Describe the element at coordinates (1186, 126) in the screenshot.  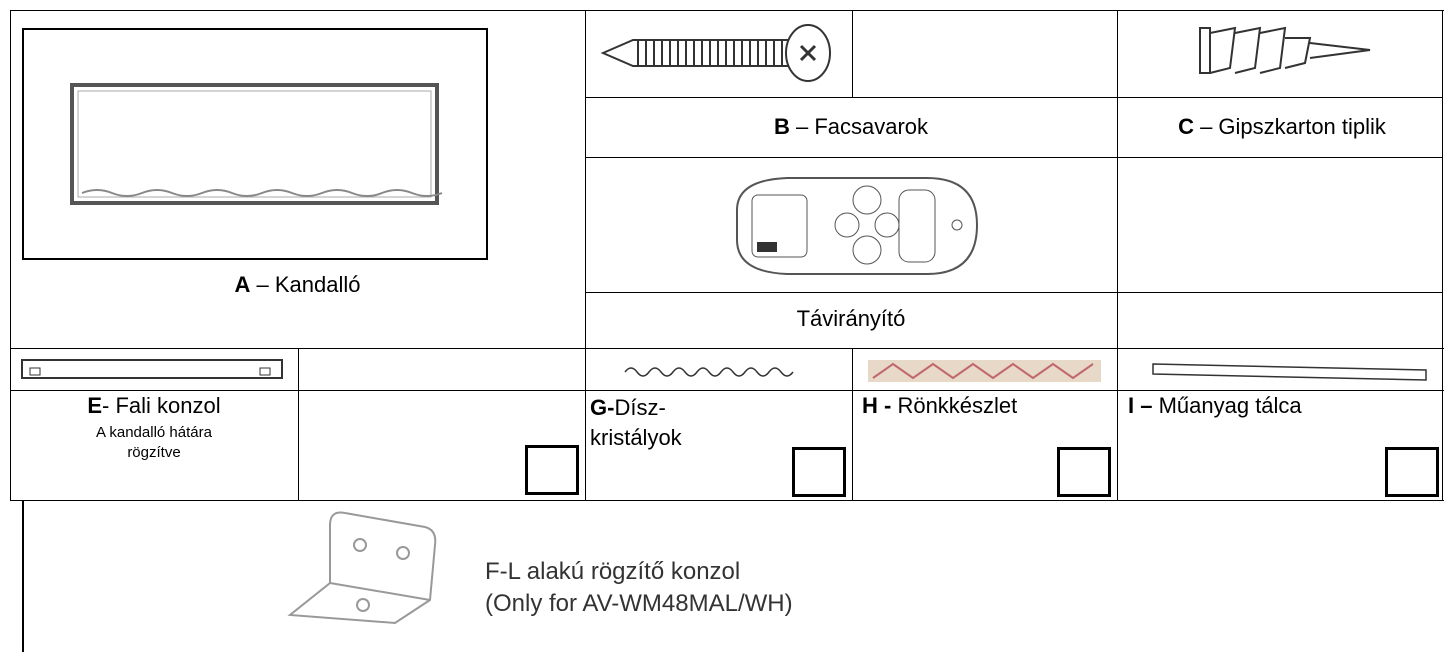
I see `part-letter: C` at that location.